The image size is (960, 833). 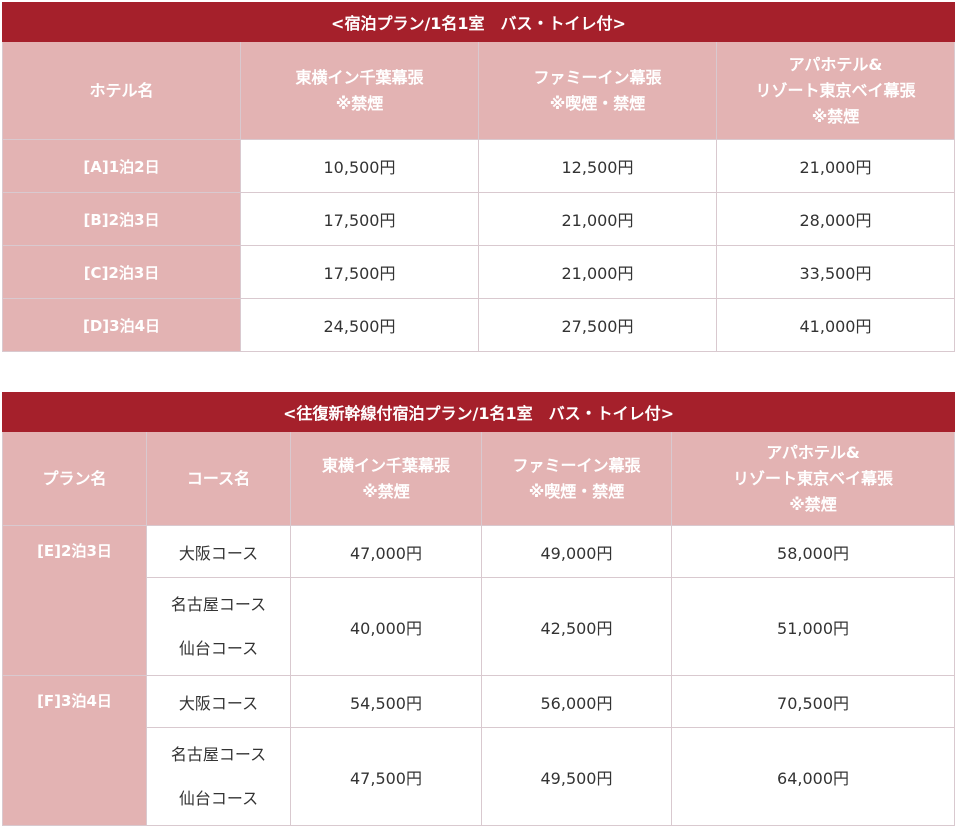 What do you see at coordinates (121, 325) in the screenshot?
I see `plan-label: [D]3泊4日` at bounding box center [121, 325].